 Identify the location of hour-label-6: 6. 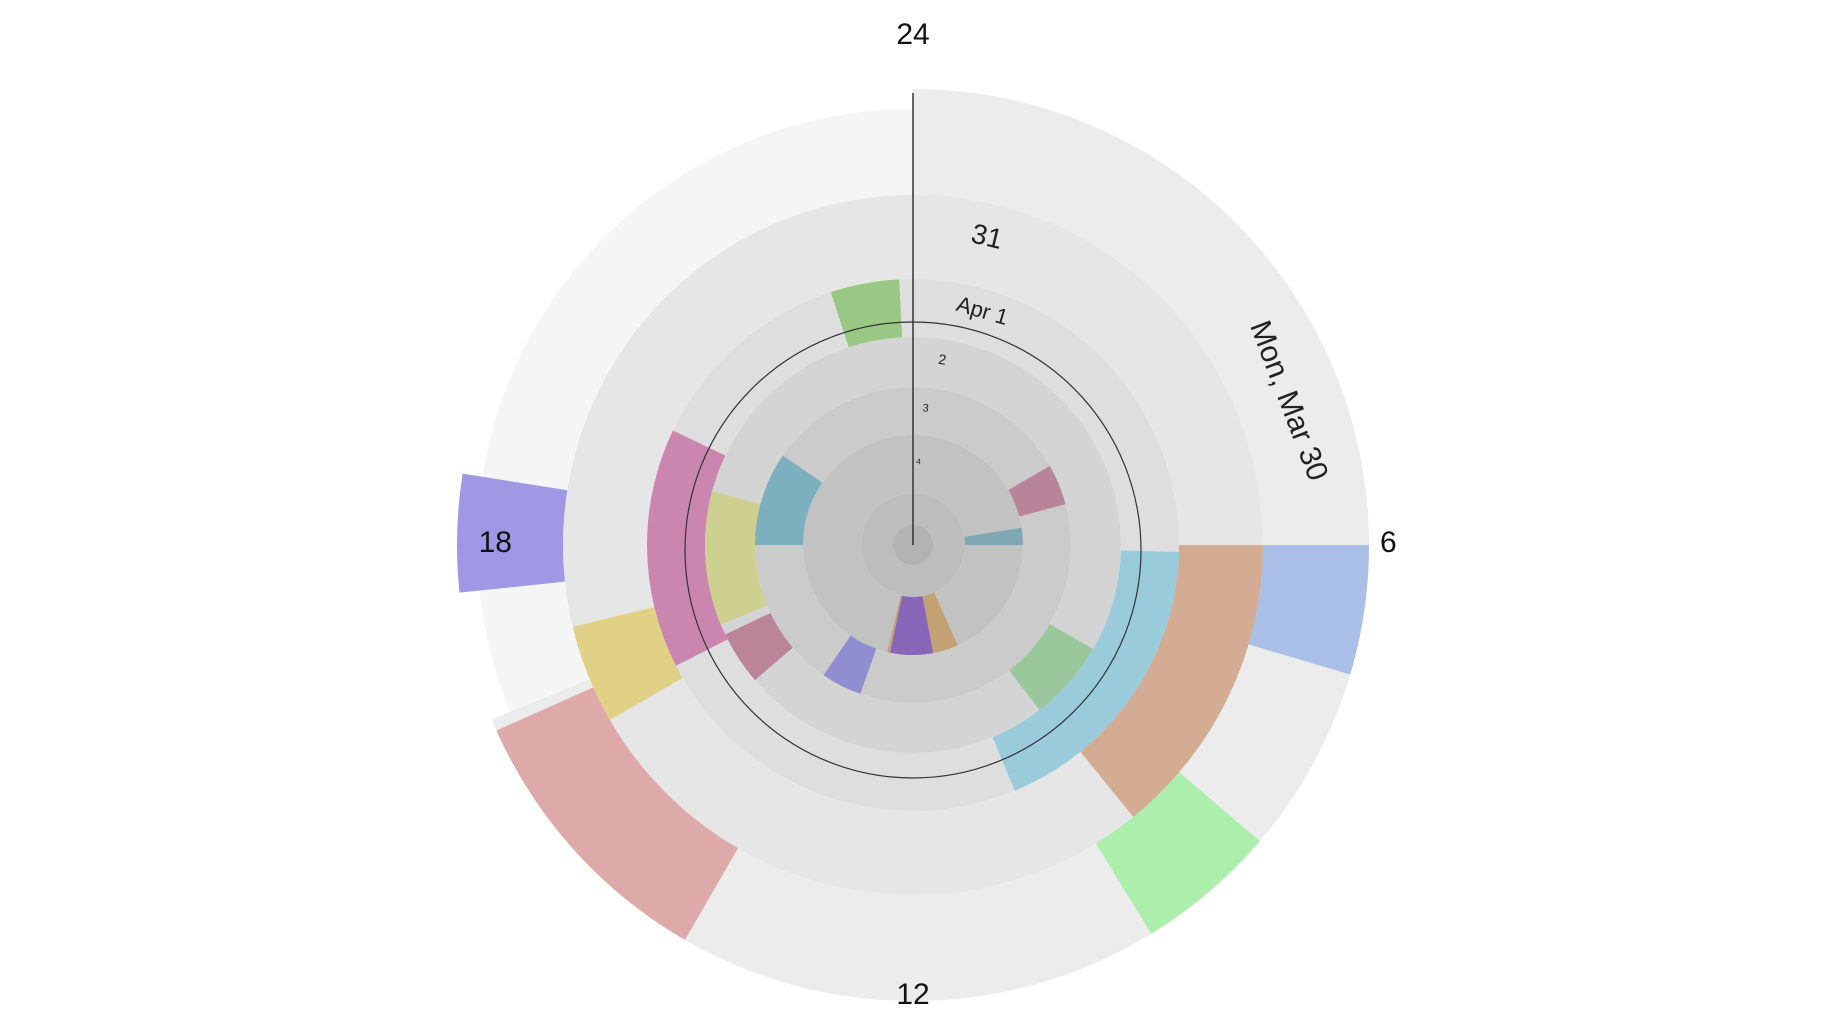
(1388, 542).